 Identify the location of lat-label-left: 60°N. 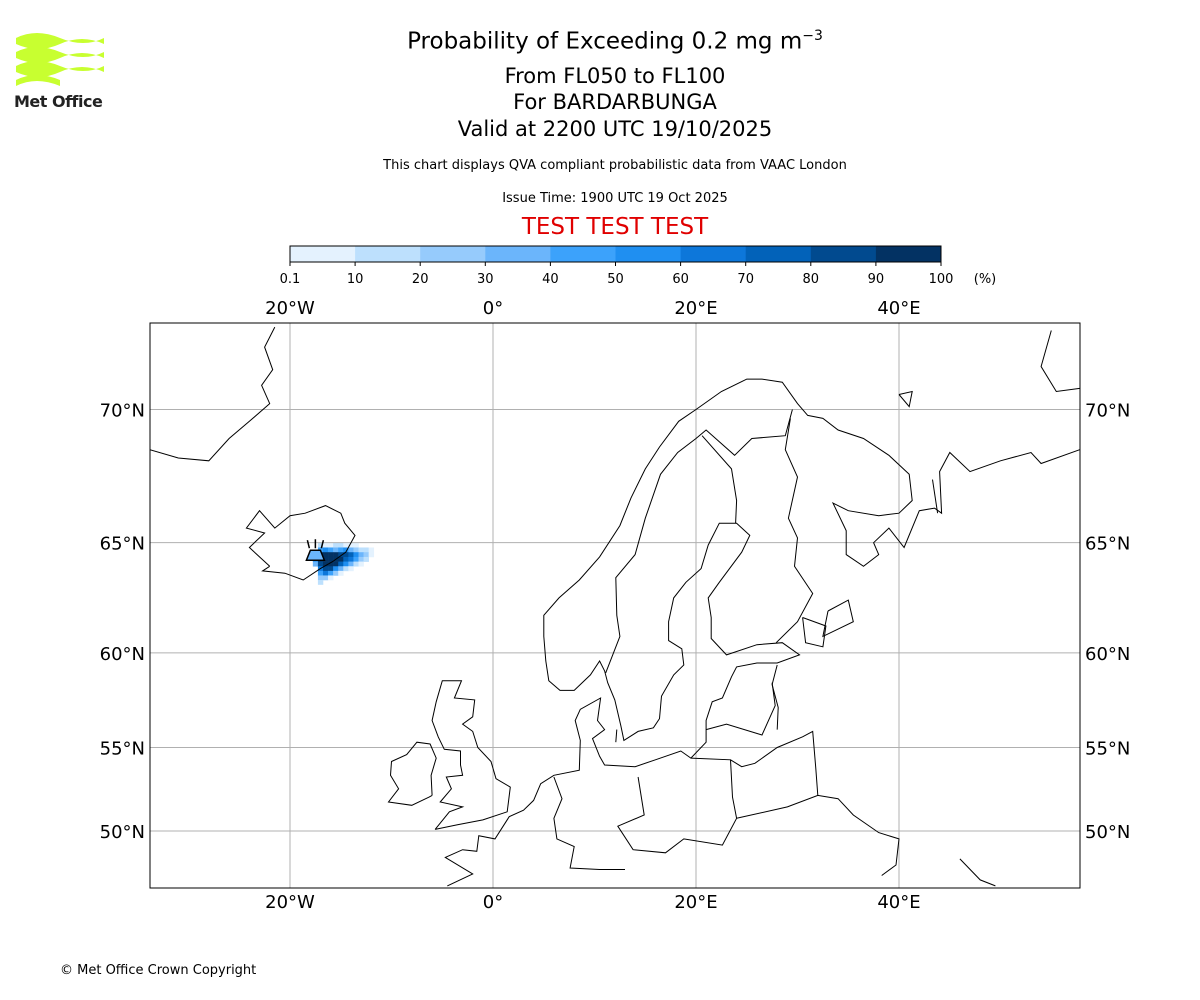
(122, 654).